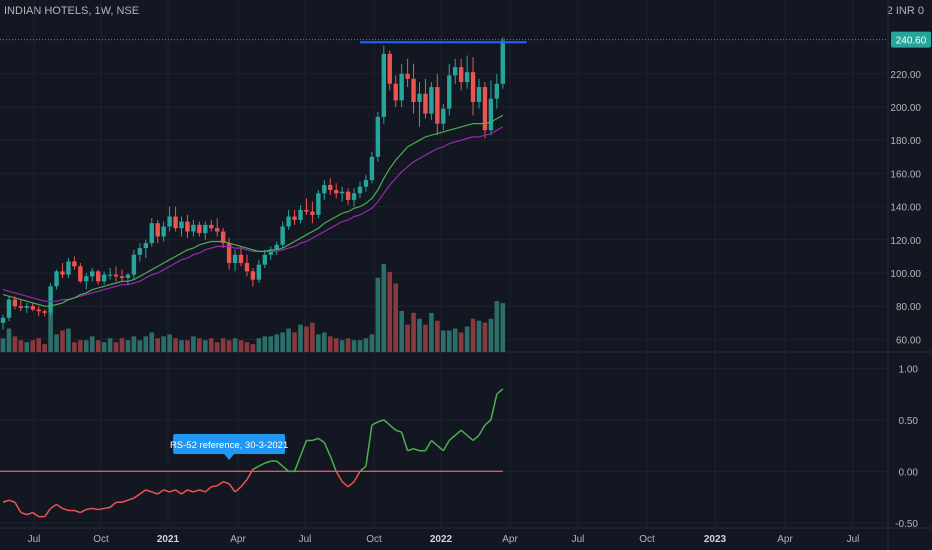  What do you see at coordinates (229, 457) in the screenshot?
I see `rs-callout-pointer` at bounding box center [229, 457].